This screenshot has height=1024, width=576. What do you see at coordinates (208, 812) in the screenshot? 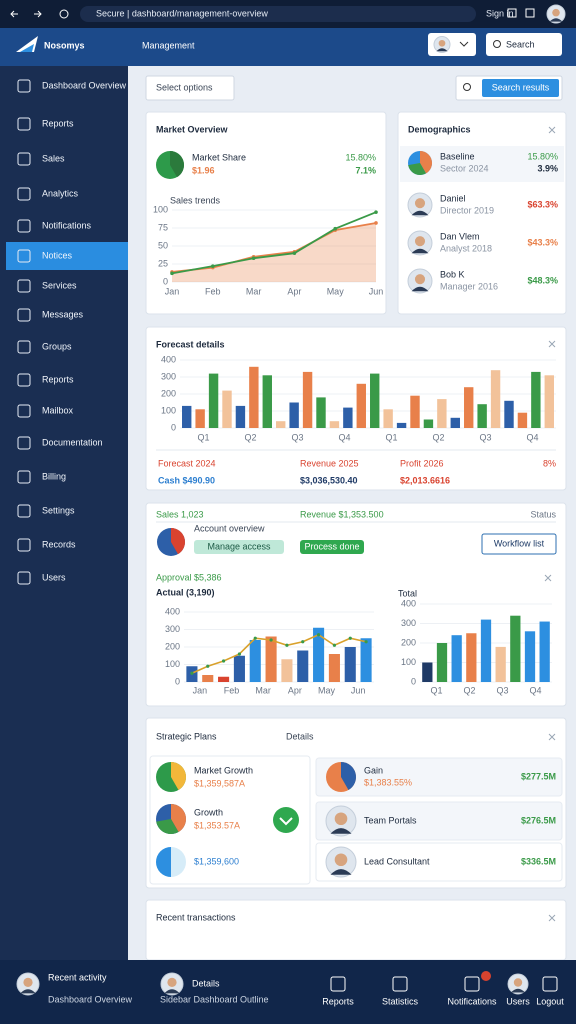
I see `plan-name: Growth` at bounding box center [208, 812].